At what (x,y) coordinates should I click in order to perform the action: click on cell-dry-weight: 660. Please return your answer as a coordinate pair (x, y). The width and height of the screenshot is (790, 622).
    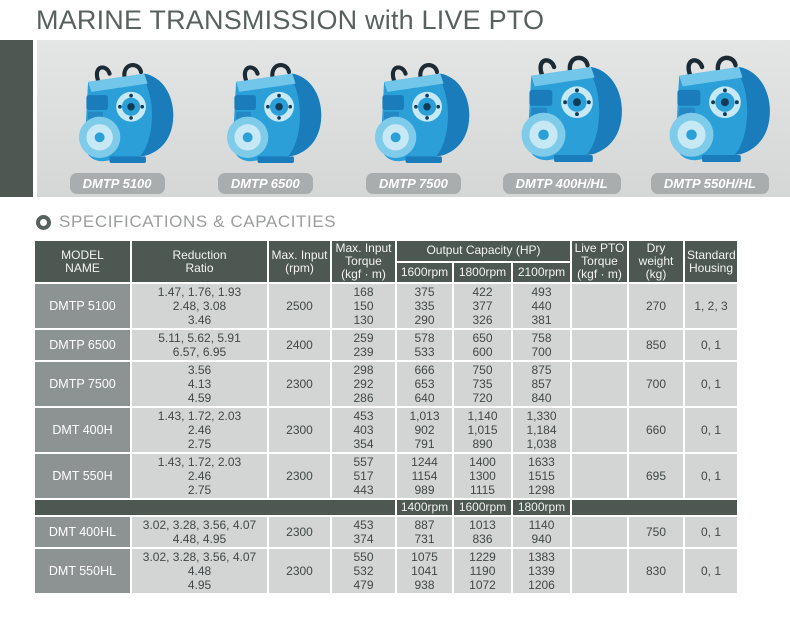
    Looking at the image, I should click on (656, 430).